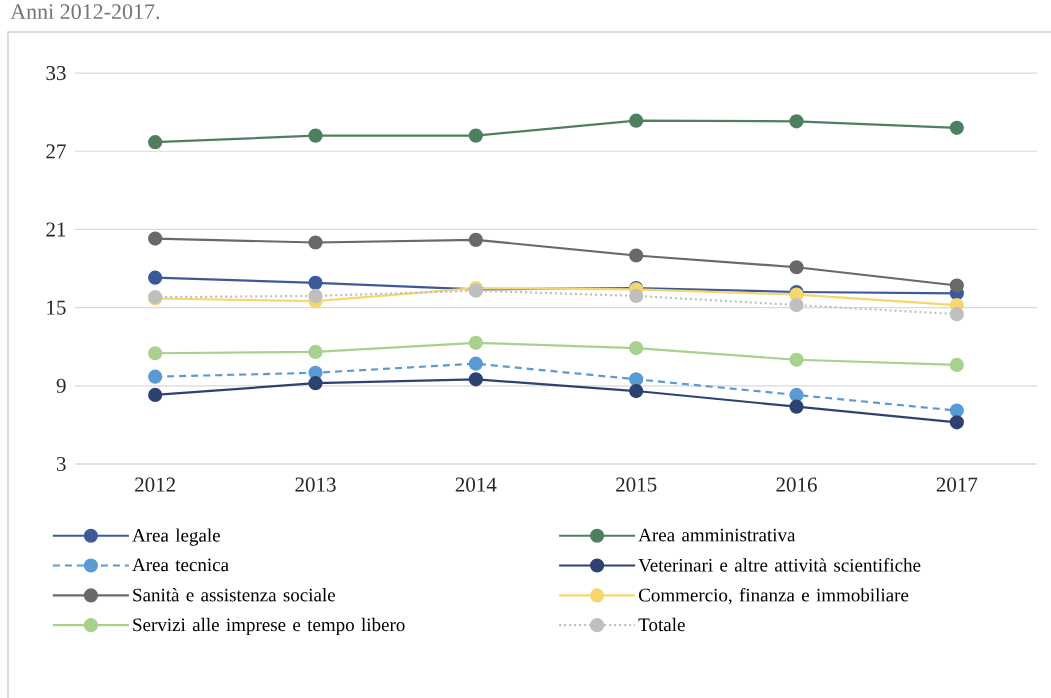 This screenshot has height=698, width=1051. Describe the element at coordinates (269, 626) in the screenshot. I see `legend-label: Servizi alle imprese e tempo libero` at that location.